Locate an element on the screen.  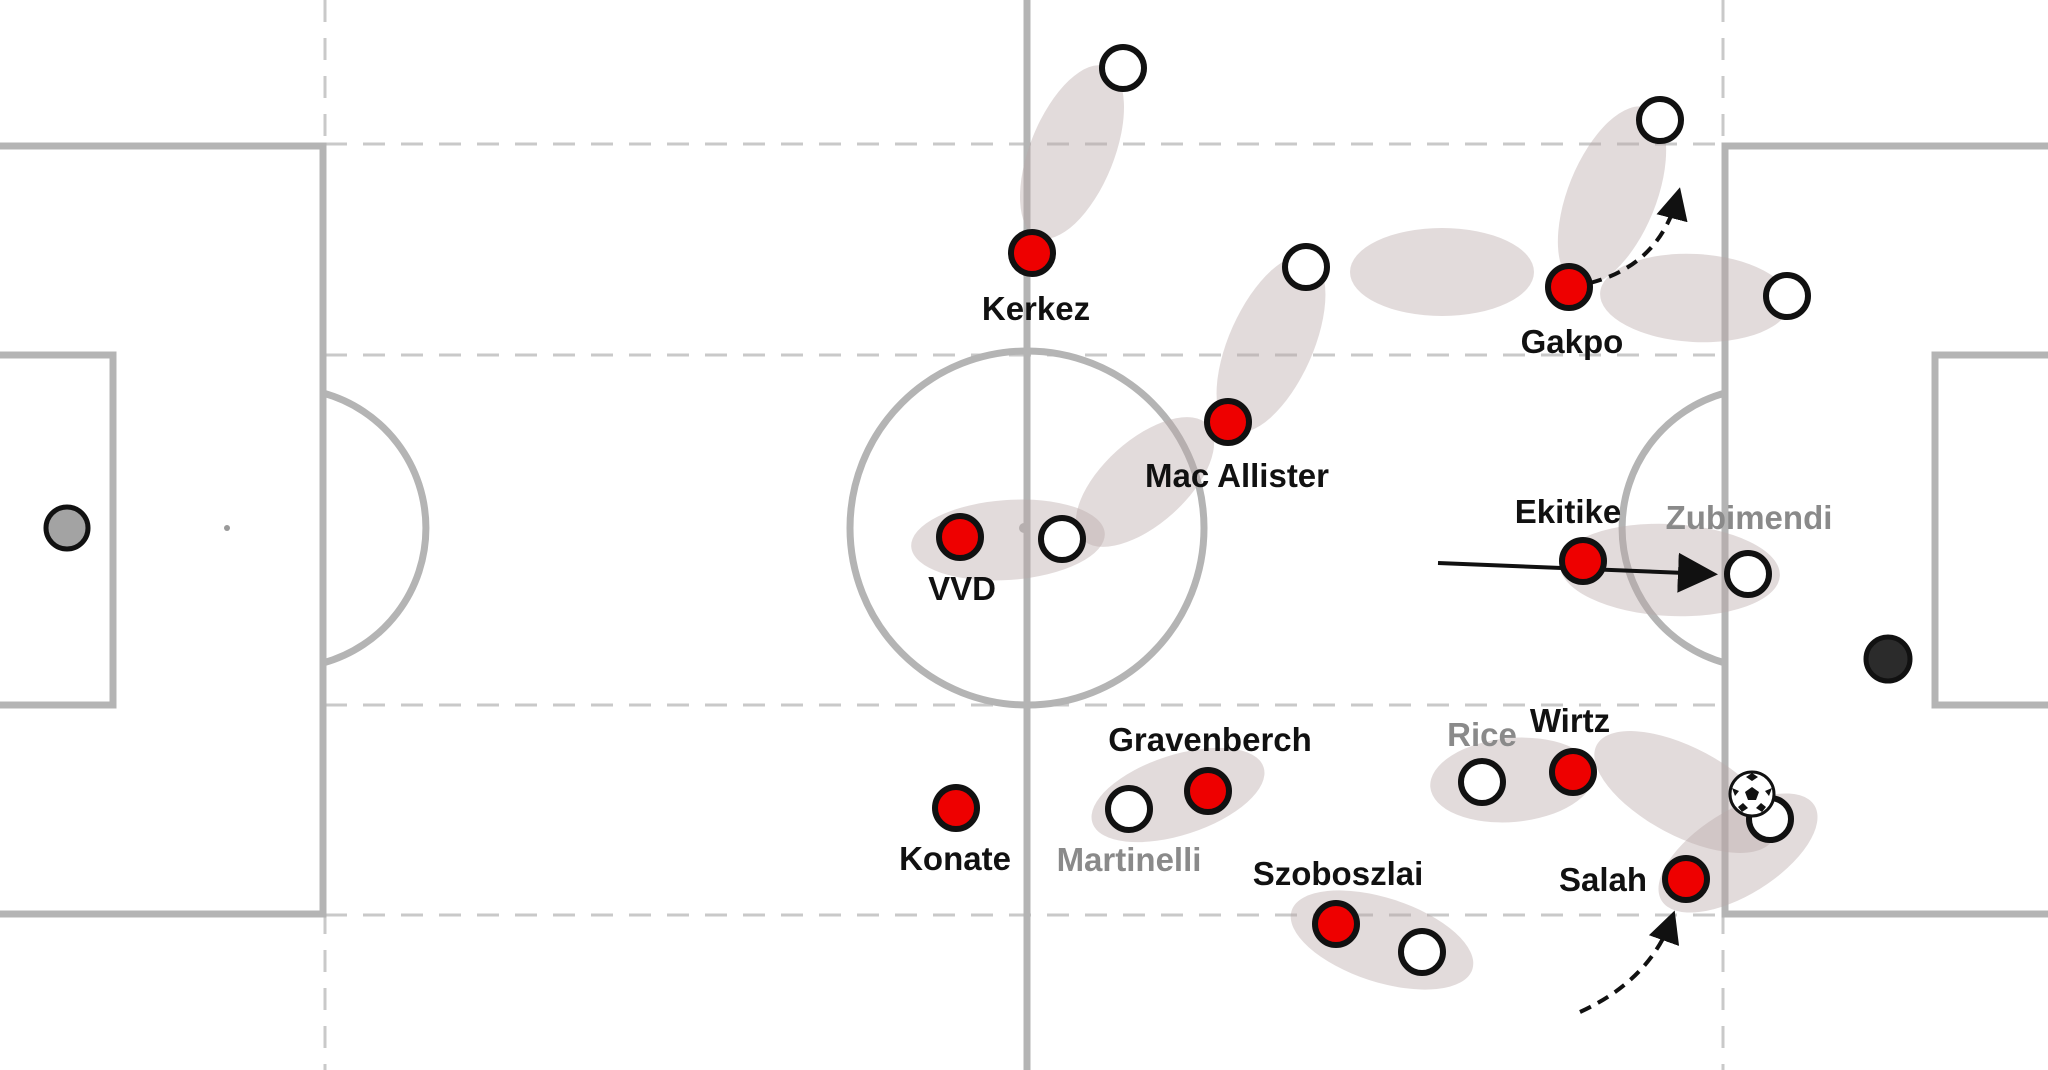
player-marker-wirtz is located at coordinates (1573, 772).